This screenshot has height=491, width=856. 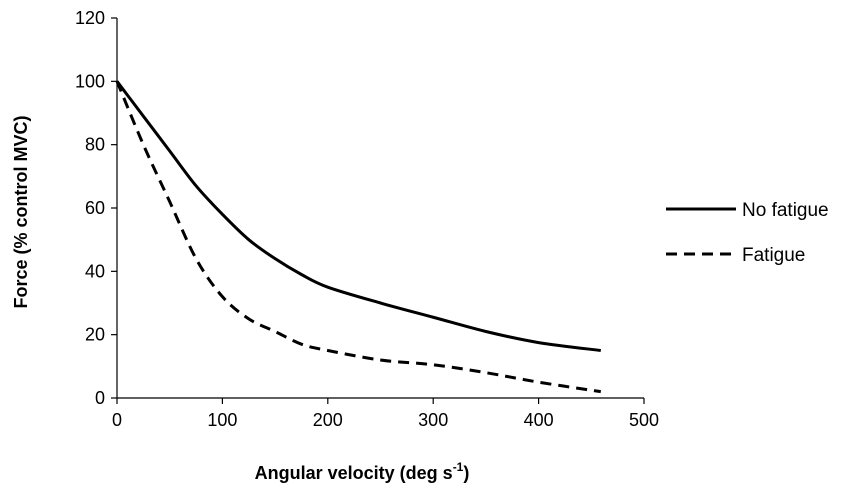 What do you see at coordinates (21, 211) in the screenshot?
I see `y-axis-title: Force (% control MVC)` at bounding box center [21, 211].